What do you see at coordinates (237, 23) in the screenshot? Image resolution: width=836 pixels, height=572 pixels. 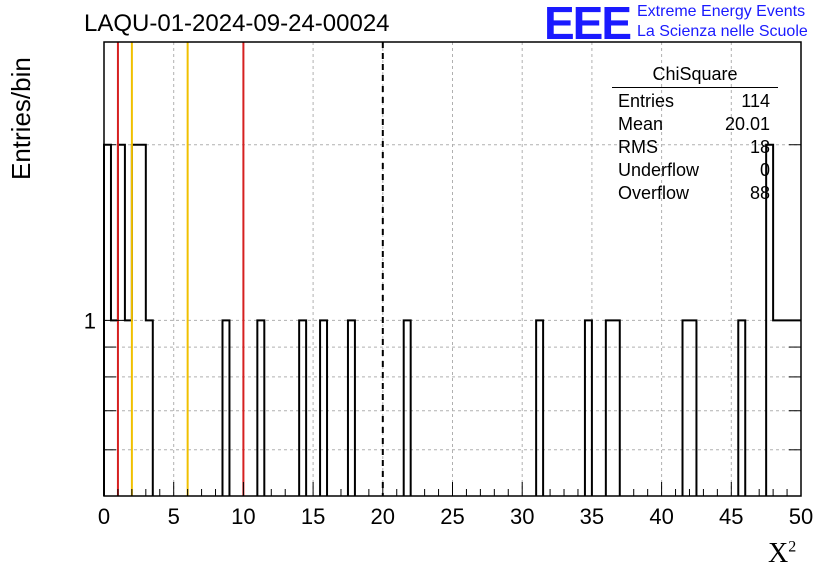 I see `chart-title: LAQU-01-2024-09-24-00024` at bounding box center [237, 23].